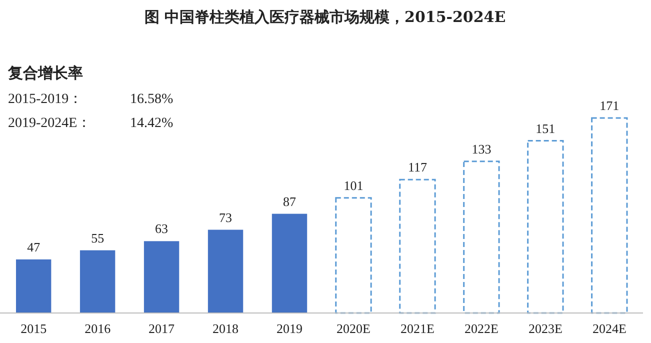  Describe the element at coordinates (610, 105) in the screenshot. I see `data-label: 171` at that location.